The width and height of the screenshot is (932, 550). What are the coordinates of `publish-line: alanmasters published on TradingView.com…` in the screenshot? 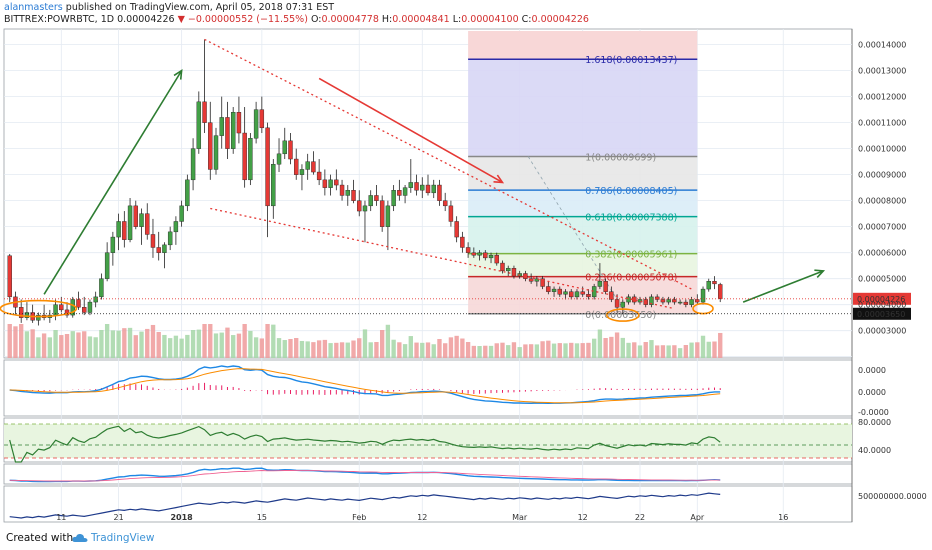 It's located at (169, 8).